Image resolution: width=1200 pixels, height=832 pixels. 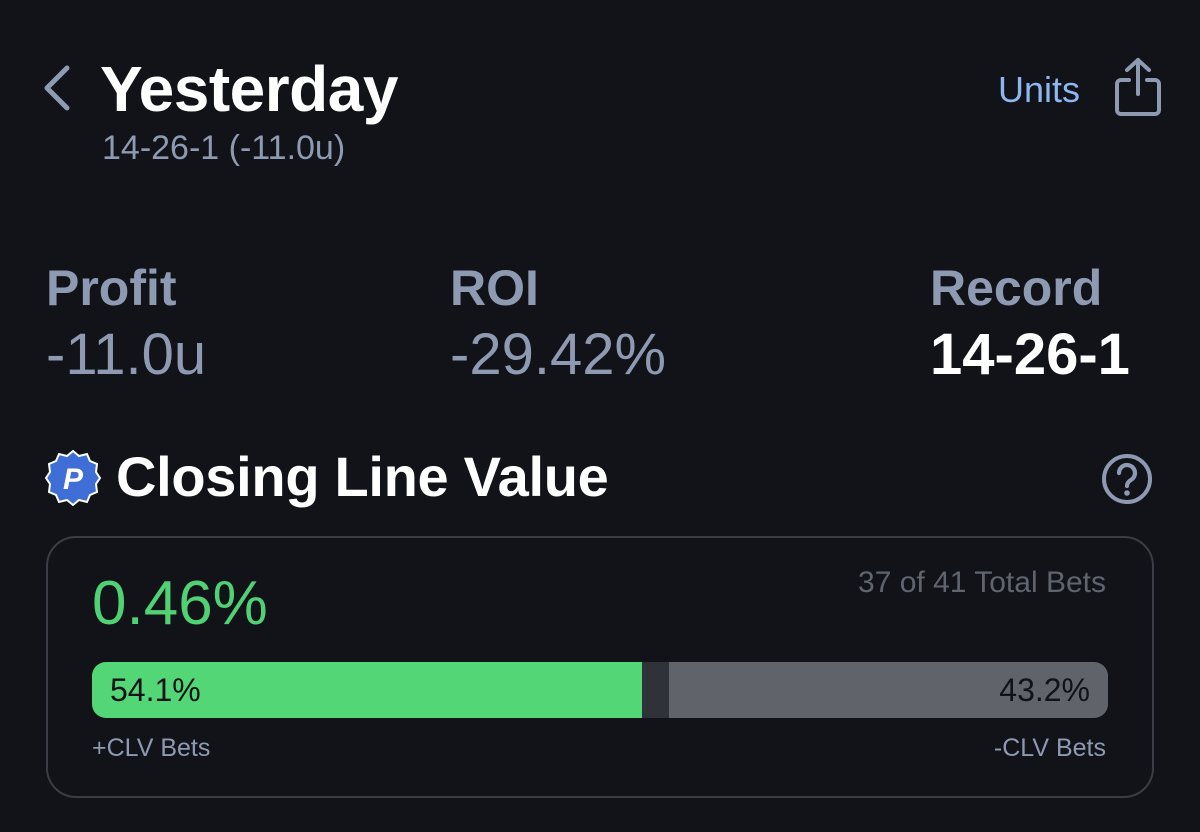 I want to click on units-button: Units, so click(x=1038, y=89).